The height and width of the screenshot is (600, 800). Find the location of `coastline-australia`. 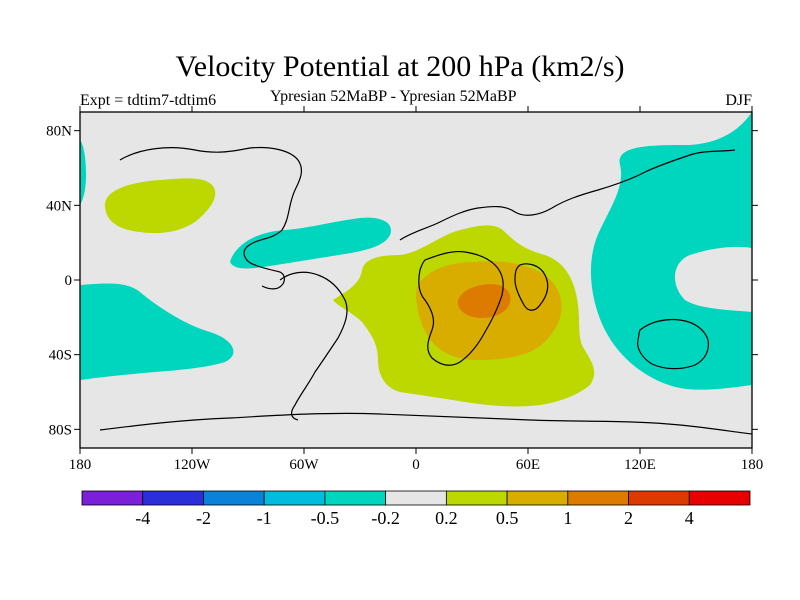

coastline-australia is located at coordinates (673, 344).